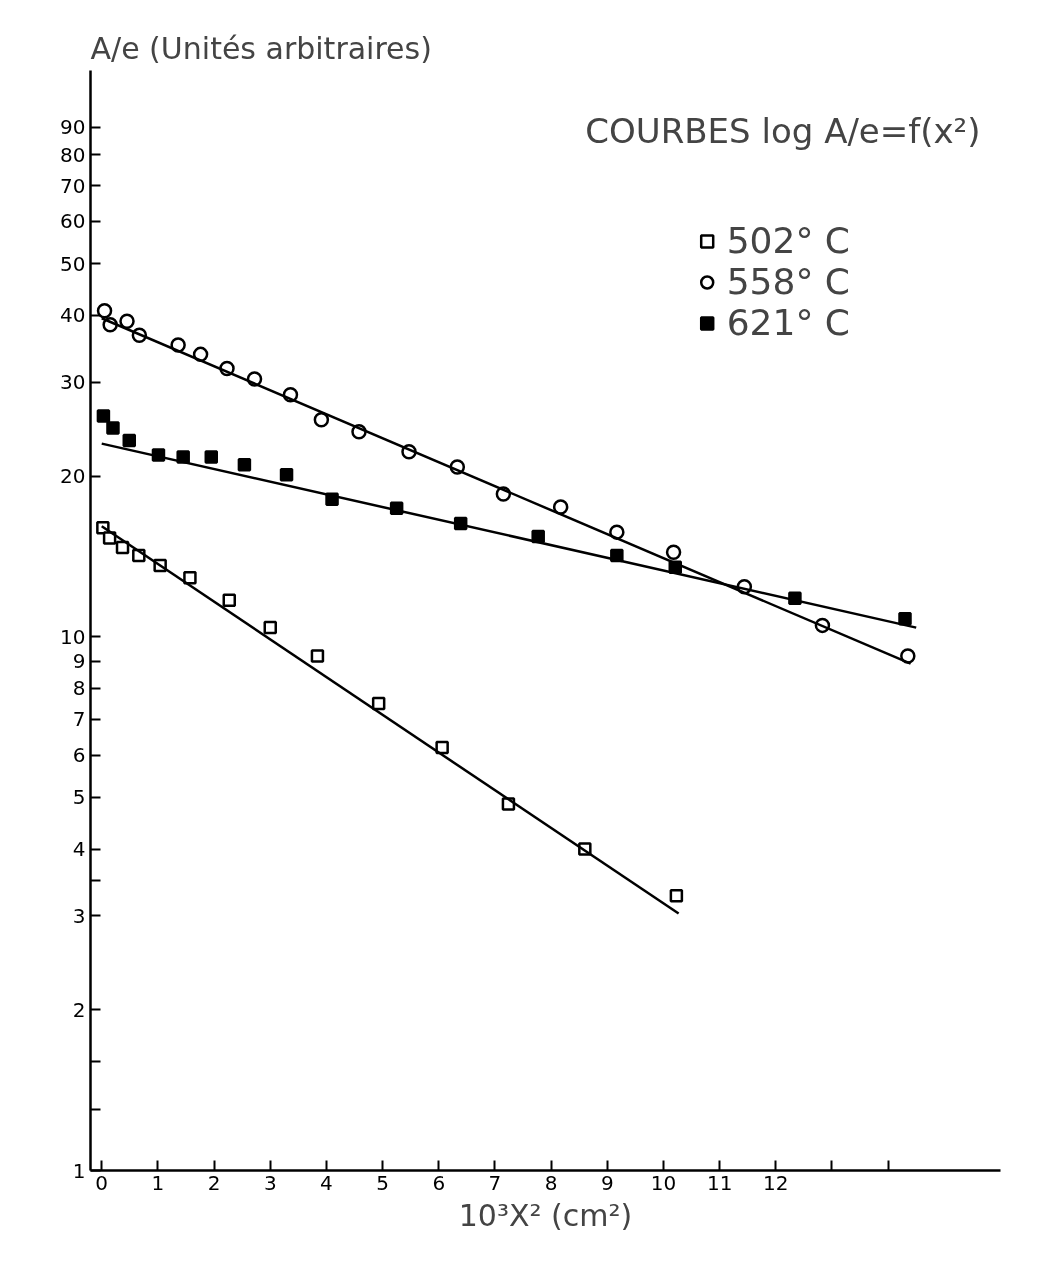 The height and width of the screenshot is (1268, 1058). Describe the element at coordinates (326, 1182) in the screenshot. I see `x-tick-label: 4` at that location.